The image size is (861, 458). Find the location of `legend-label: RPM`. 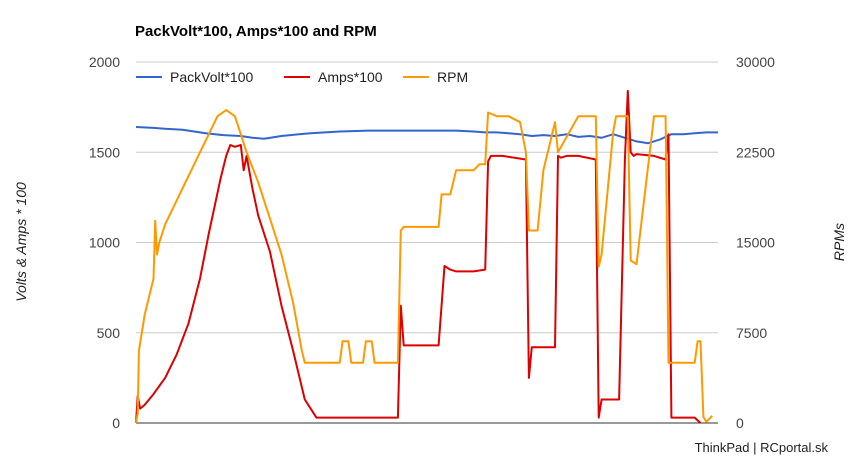

legend-label: RPM is located at coordinates (452, 77).